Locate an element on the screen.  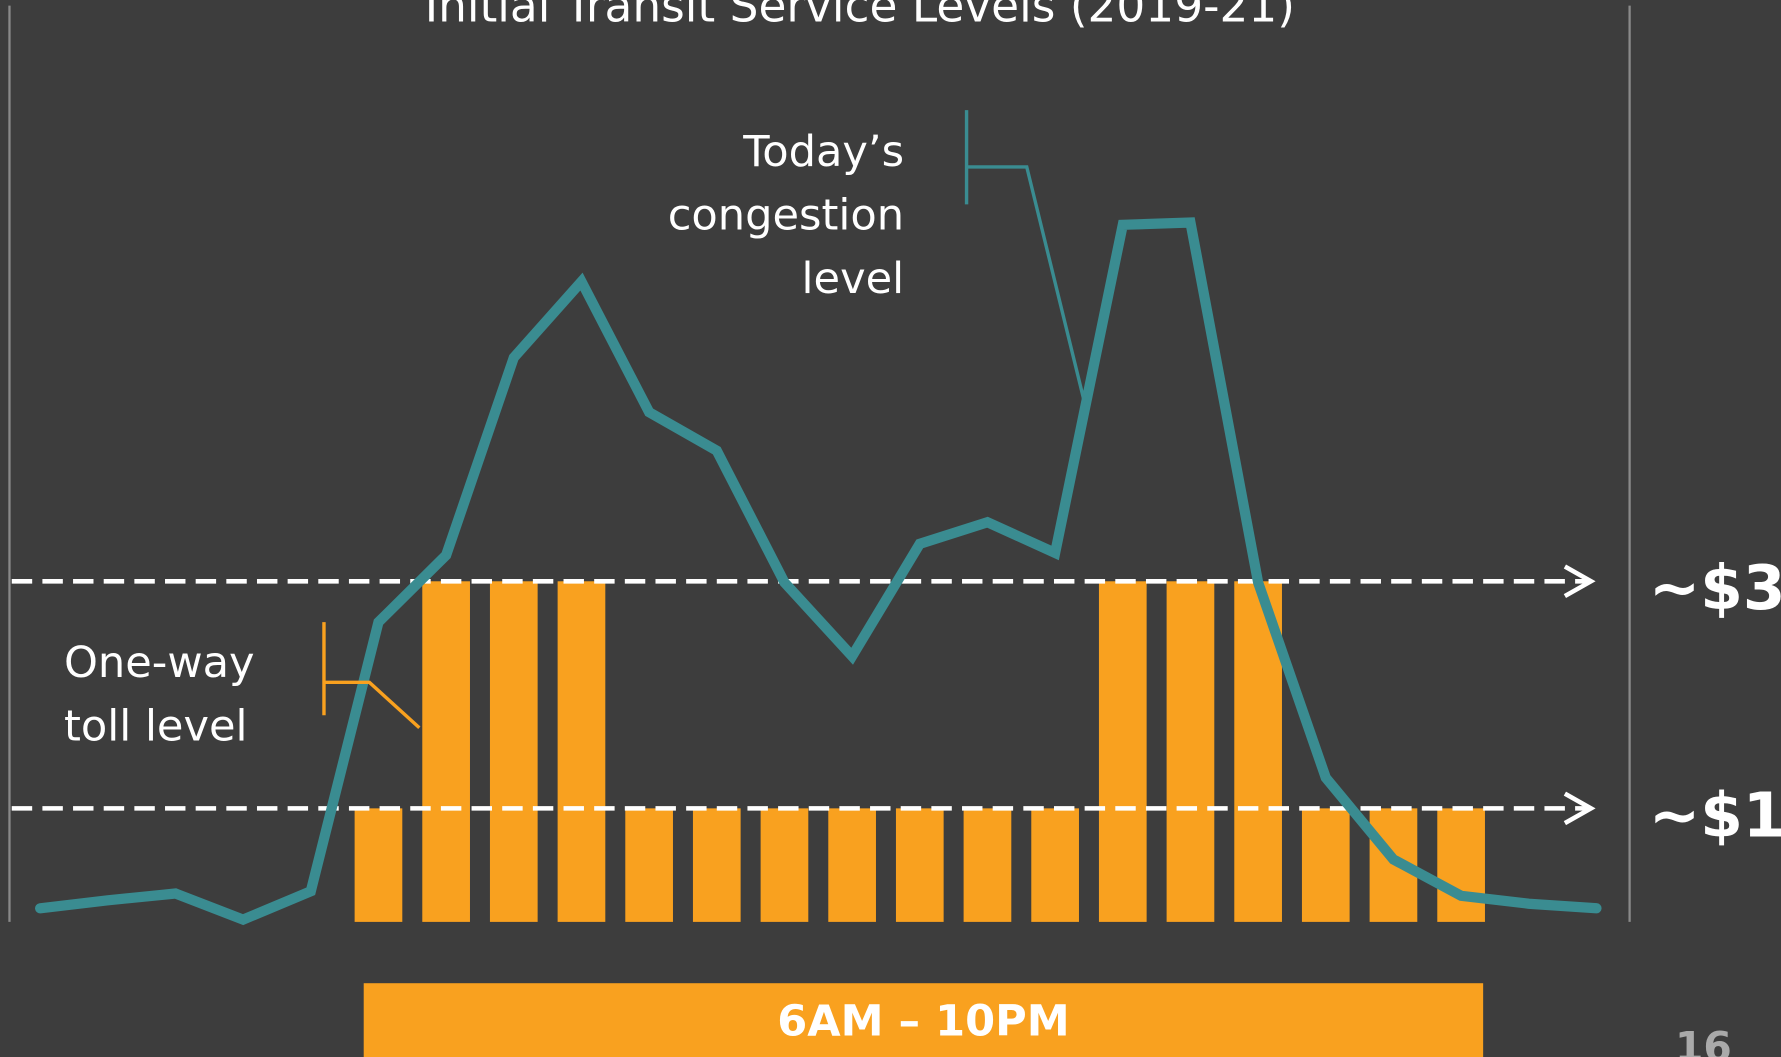
annotation: level is located at coordinates (853, 279).